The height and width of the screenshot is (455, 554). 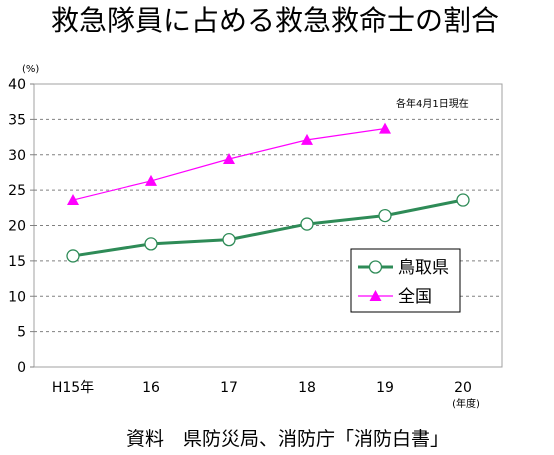 What do you see at coordinates (17, 227) in the screenshot?
I see `y-tick-label: 20` at bounding box center [17, 227].